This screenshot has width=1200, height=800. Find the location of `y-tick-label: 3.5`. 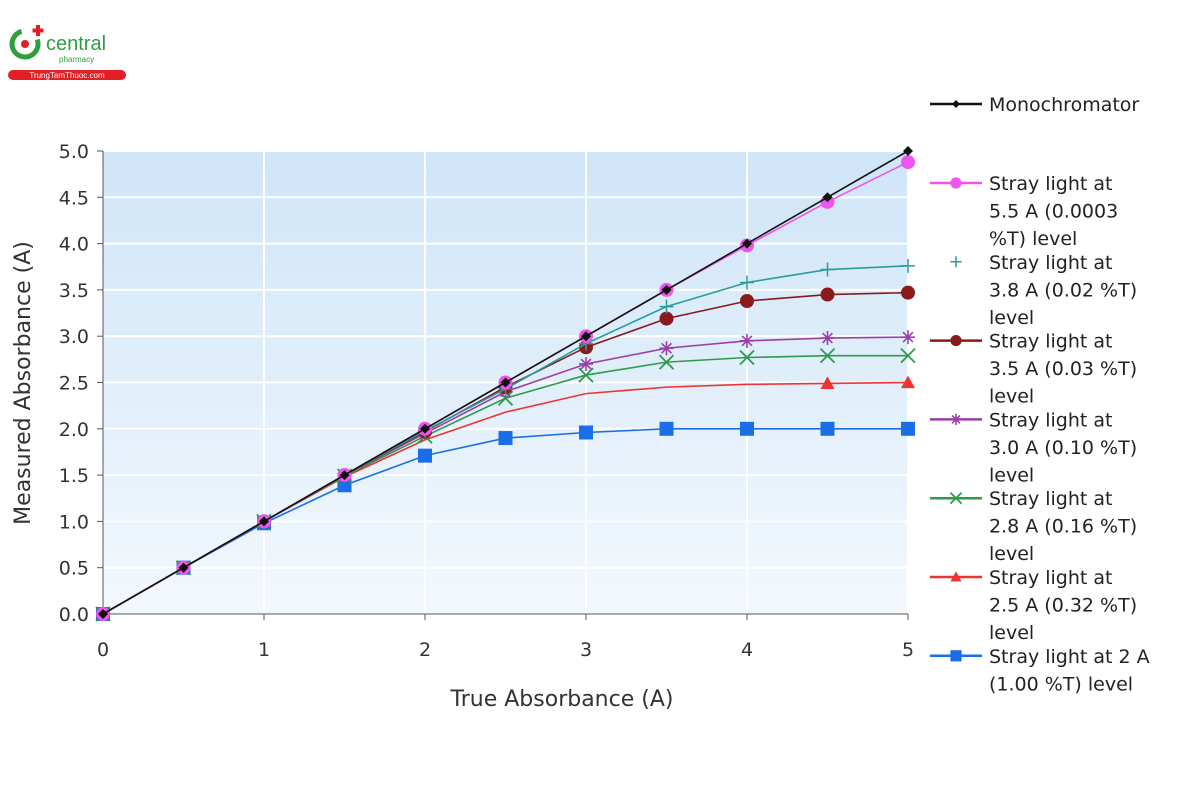

y-tick-label: 3.5 is located at coordinates (74, 291).